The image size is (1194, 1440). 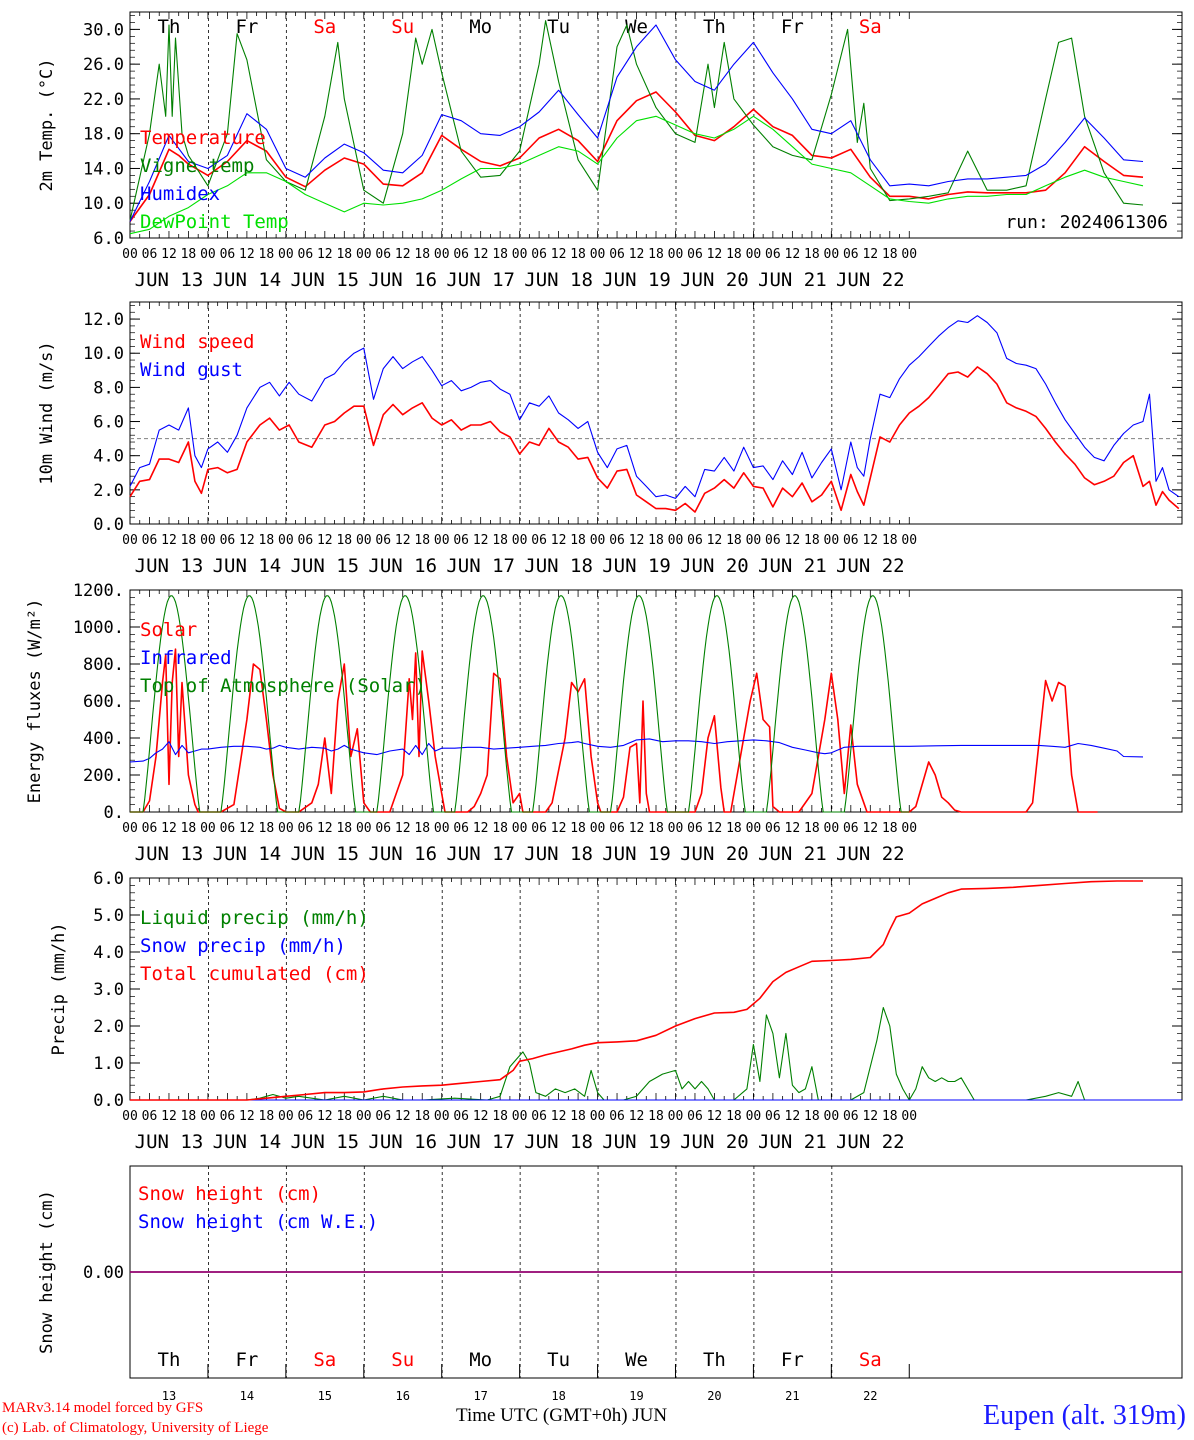 What do you see at coordinates (98, 591) in the screenshot?
I see `y-tick-label: 1200.` at bounding box center [98, 591].